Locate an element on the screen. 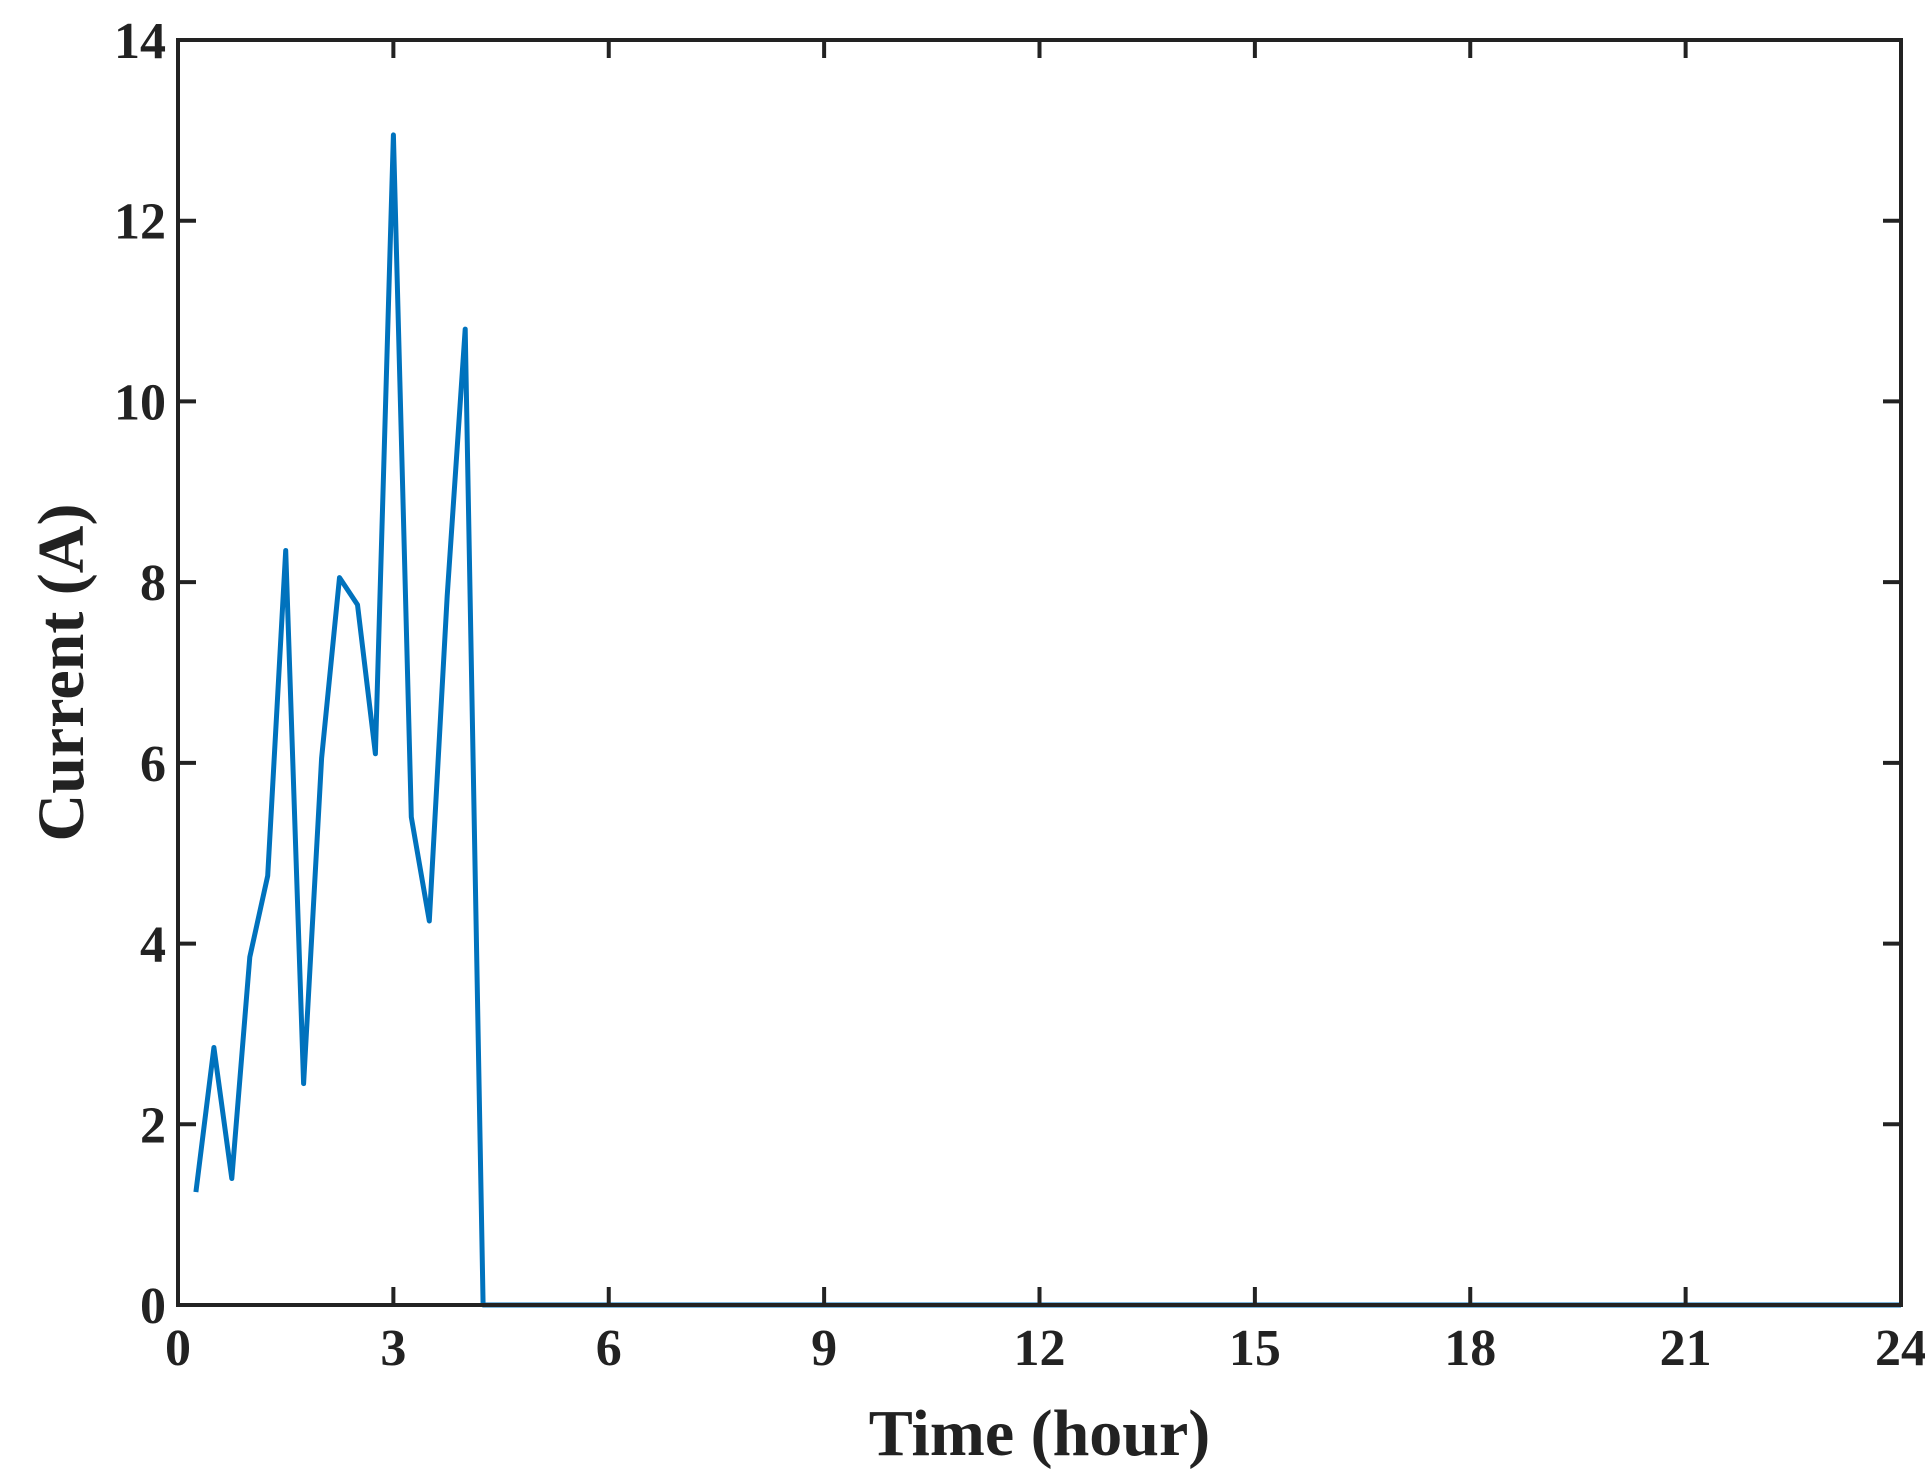 The image size is (1925, 1480). x-tick-label: 9 is located at coordinates (824, 1348).